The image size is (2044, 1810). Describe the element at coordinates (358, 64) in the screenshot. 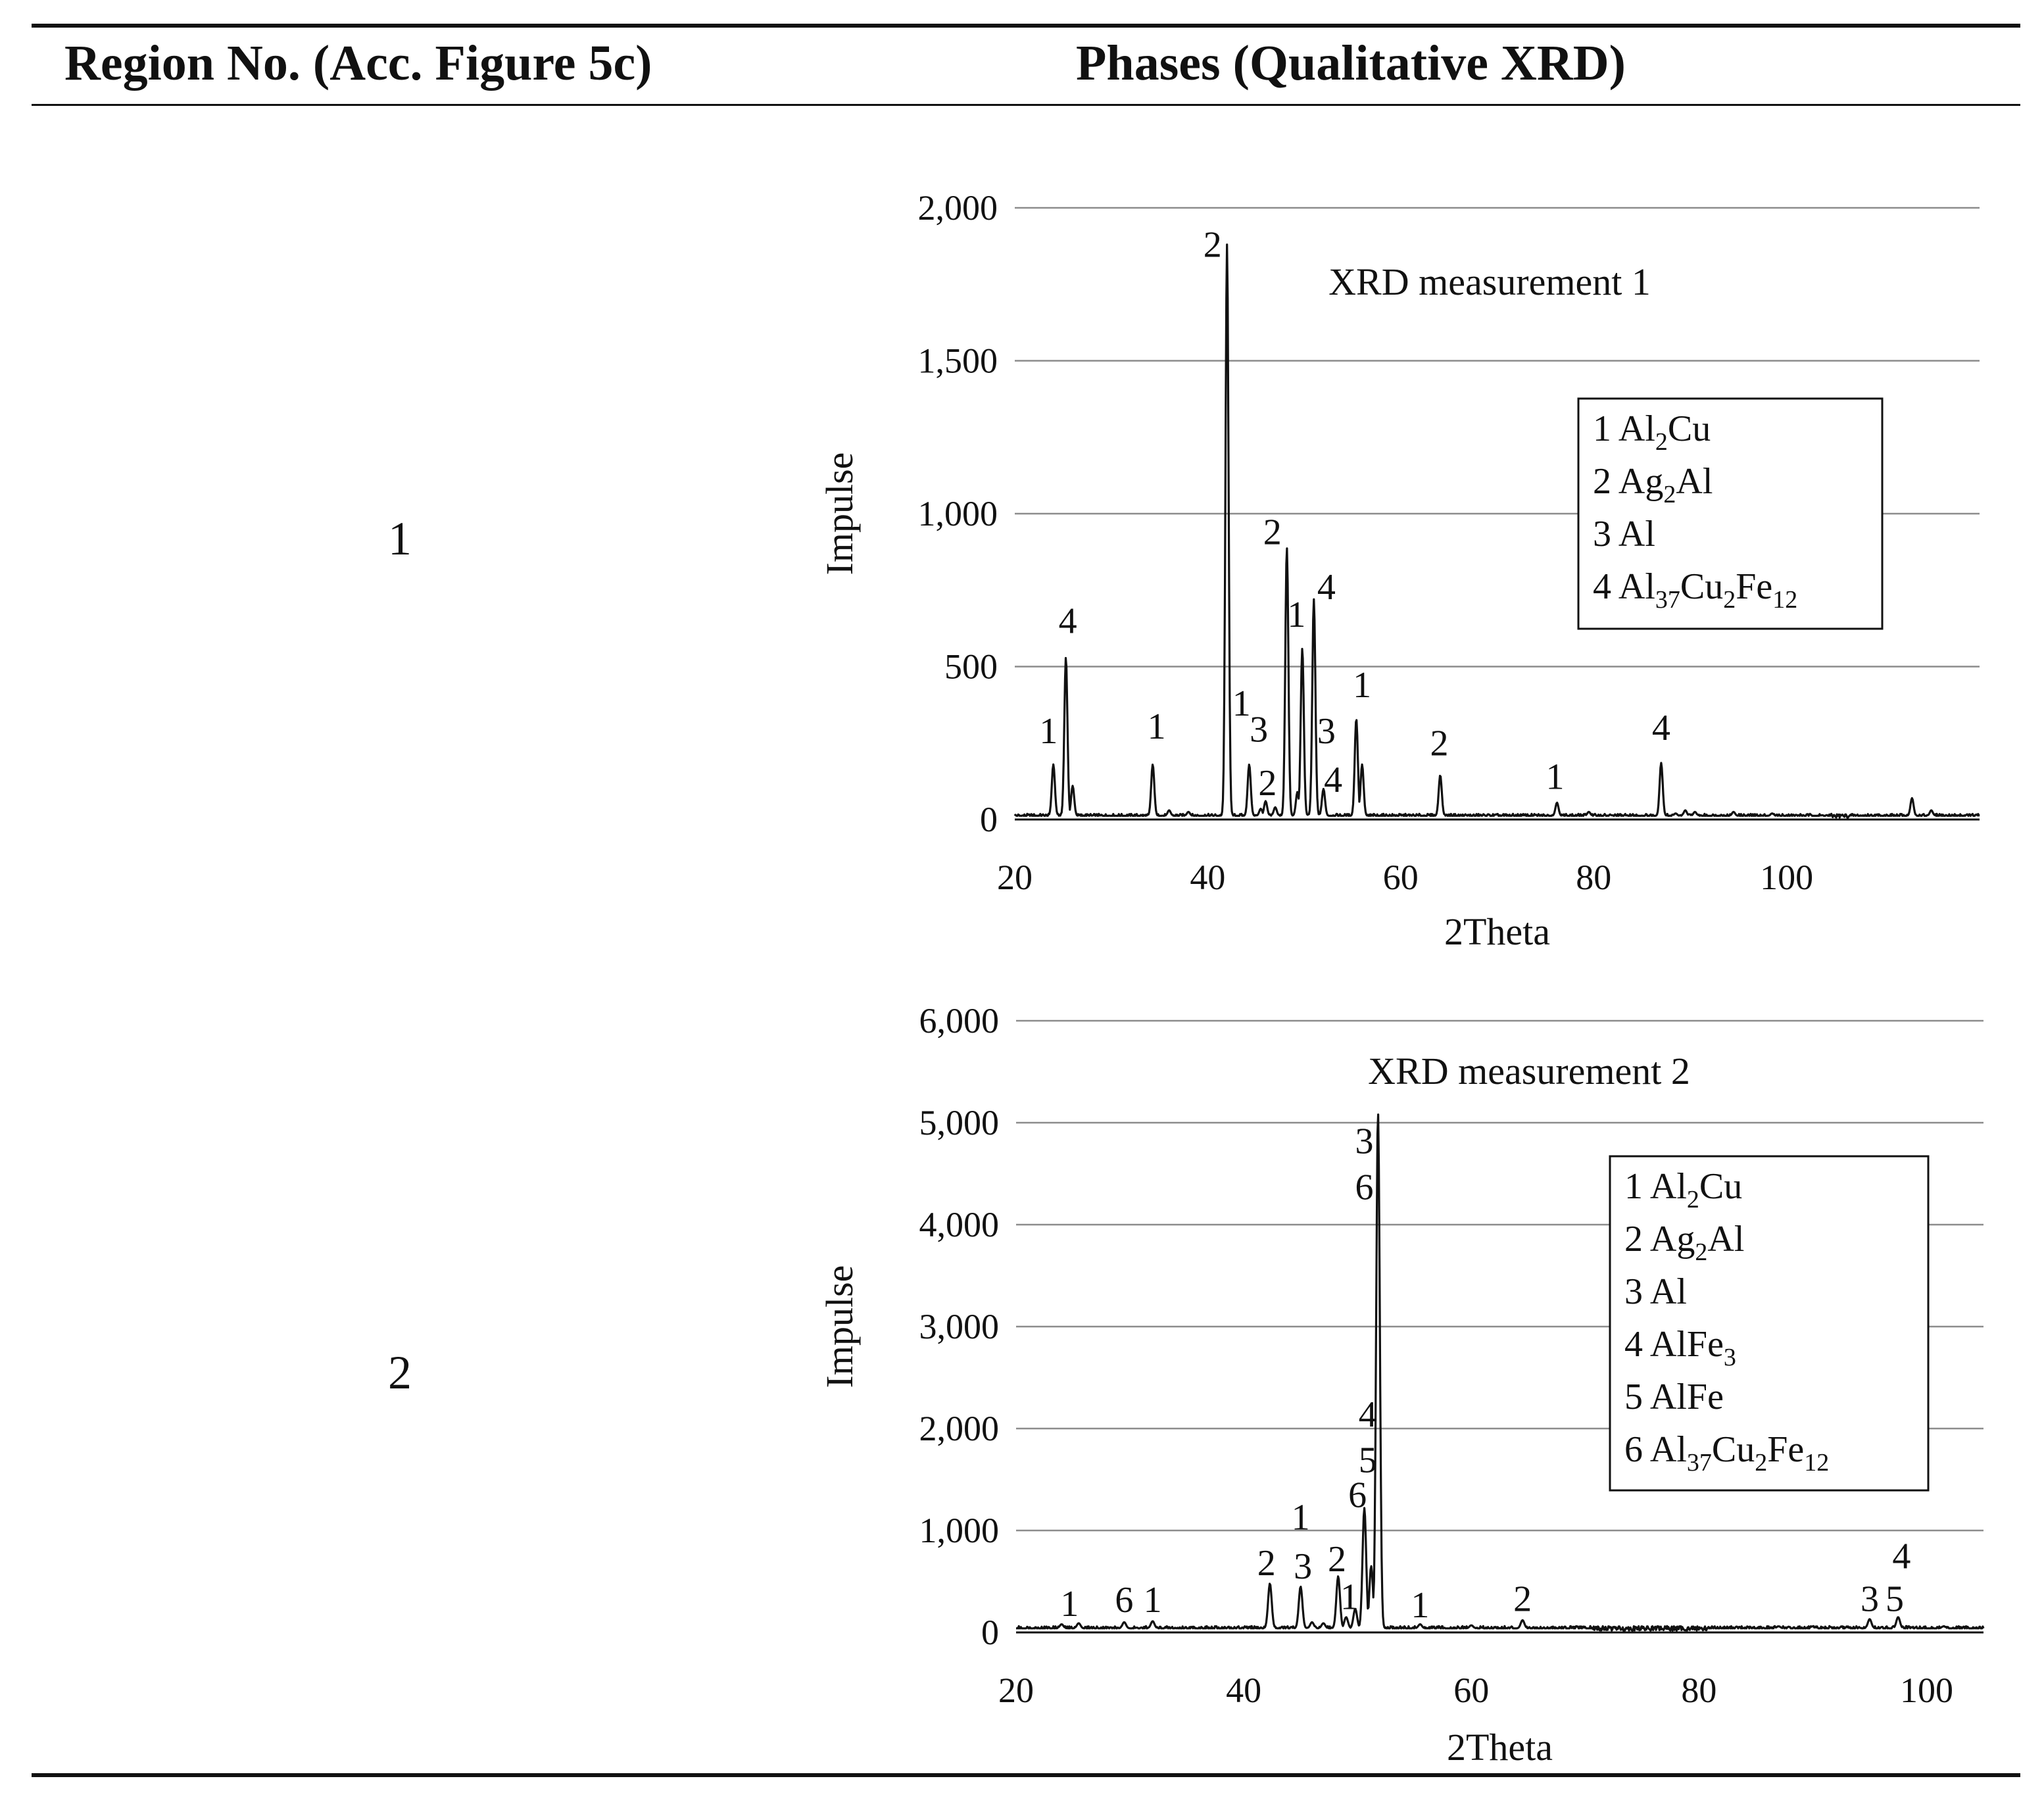

I see `column-header-region: Region No. (Acc. Figure 5c)` at that location.